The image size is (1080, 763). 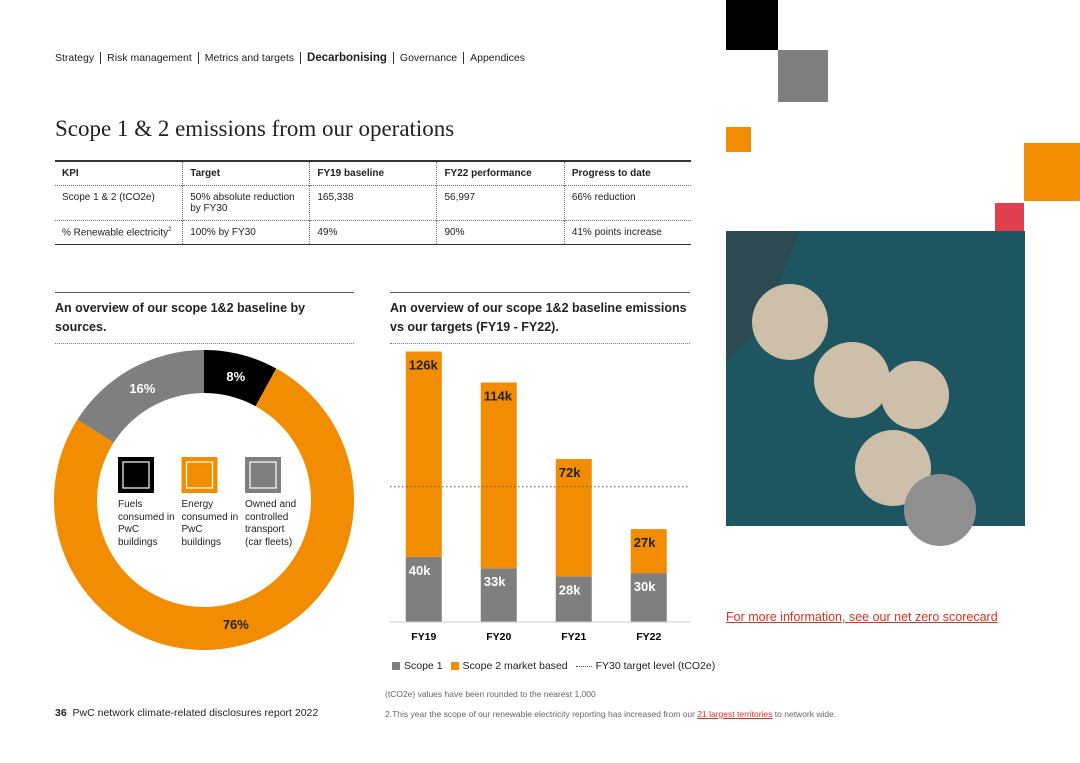 I want to click on cell-text: 100% by FY30, so click(x=223, y=232).